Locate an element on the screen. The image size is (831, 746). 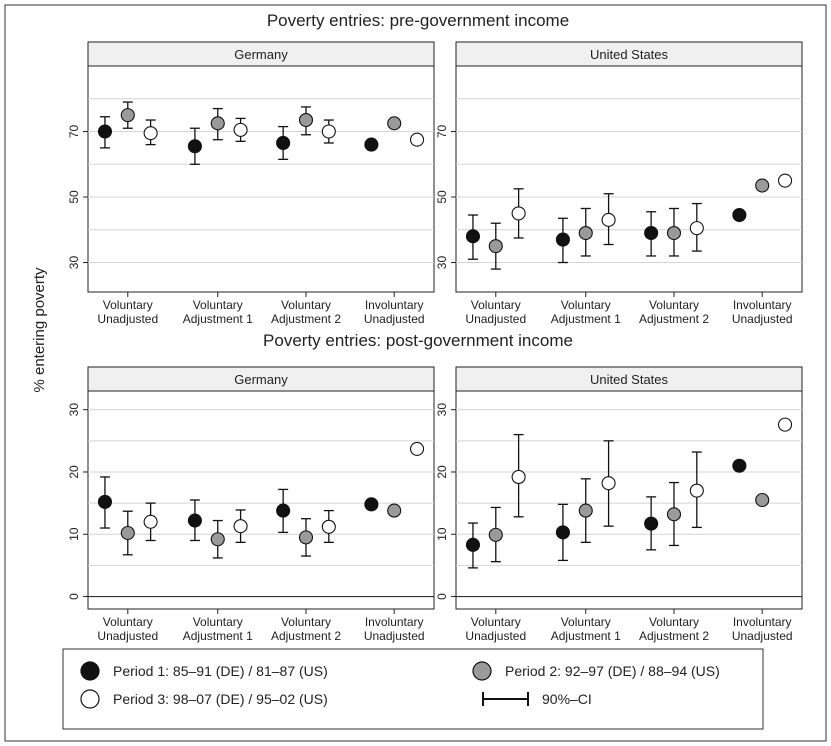
y-tick-label: 10 is located at coordinates (442, 534).